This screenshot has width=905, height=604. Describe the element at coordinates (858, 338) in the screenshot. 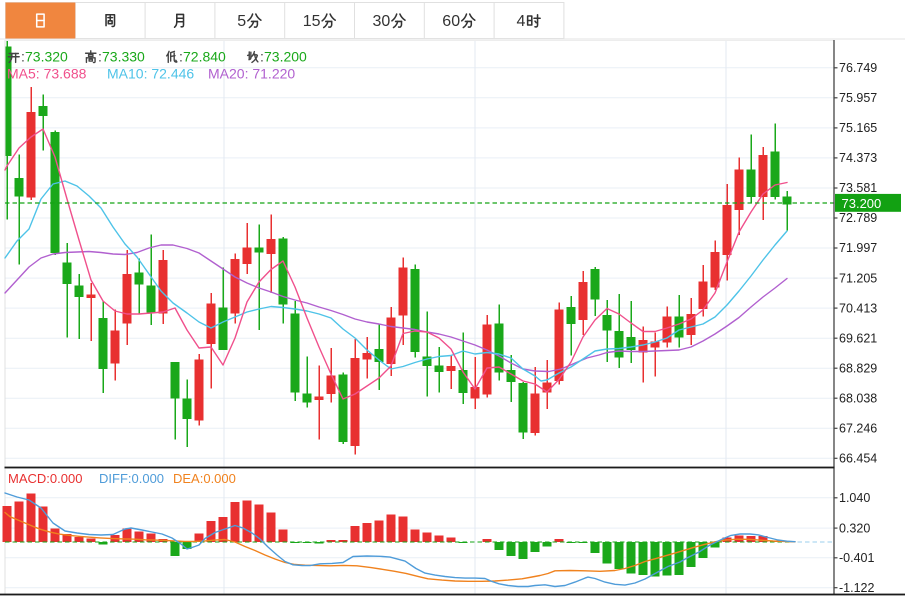

I see `svg-text: 69.621` at that location.